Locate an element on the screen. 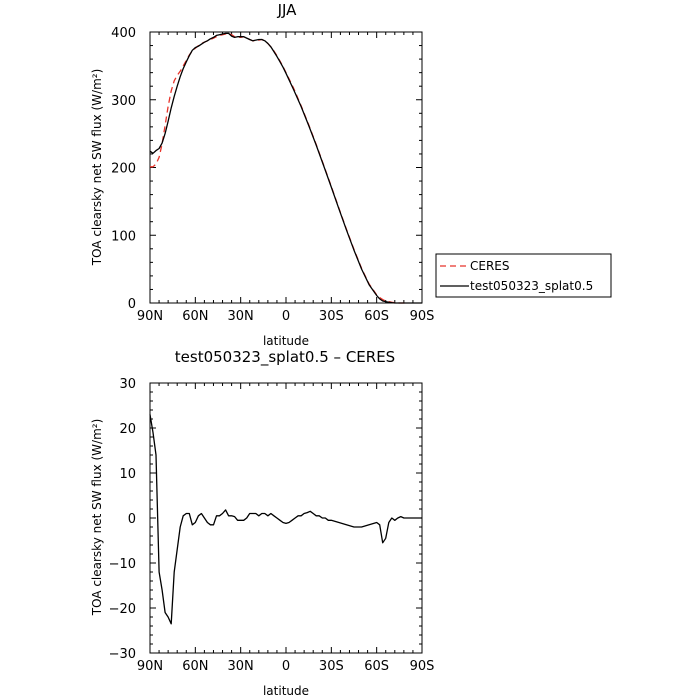  bottom-y-tick-labels: −30 −20 −10 0 10 20 30 is located at coordinates (122, 519).